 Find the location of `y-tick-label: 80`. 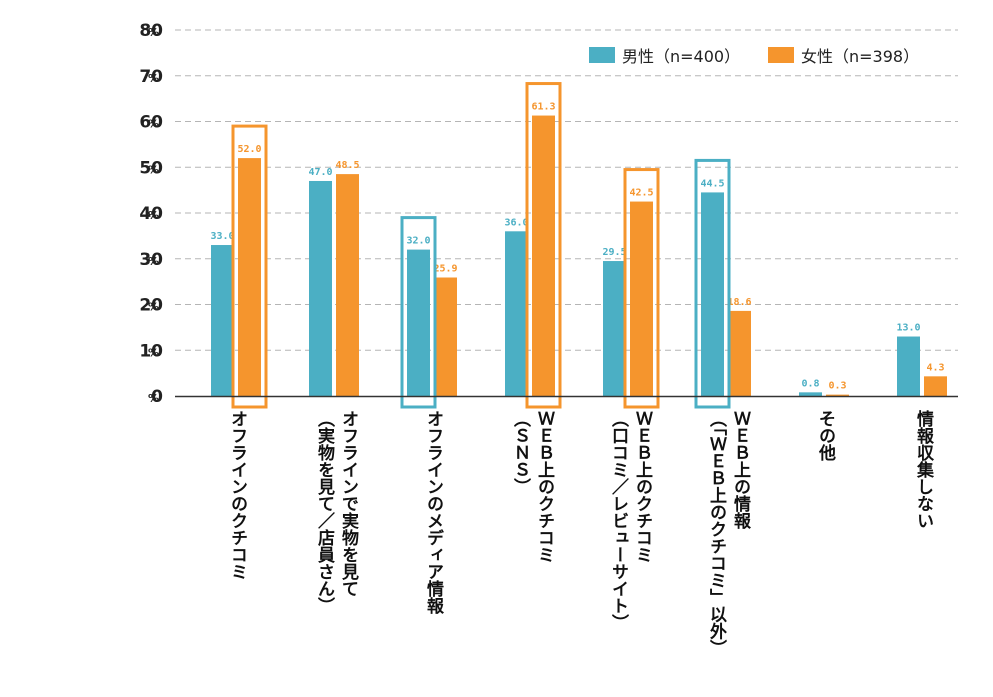

y-tick-label: 80 is located at coordinates (151, 31).